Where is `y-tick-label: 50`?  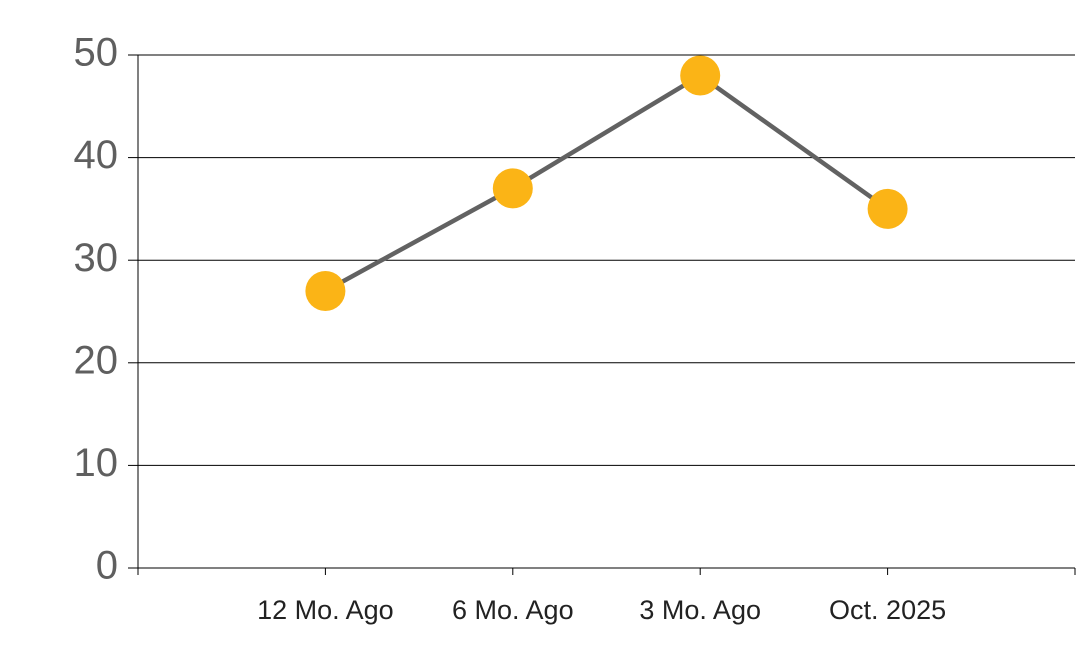
y-tick-label: 50 is located at coordinates (96, 53).